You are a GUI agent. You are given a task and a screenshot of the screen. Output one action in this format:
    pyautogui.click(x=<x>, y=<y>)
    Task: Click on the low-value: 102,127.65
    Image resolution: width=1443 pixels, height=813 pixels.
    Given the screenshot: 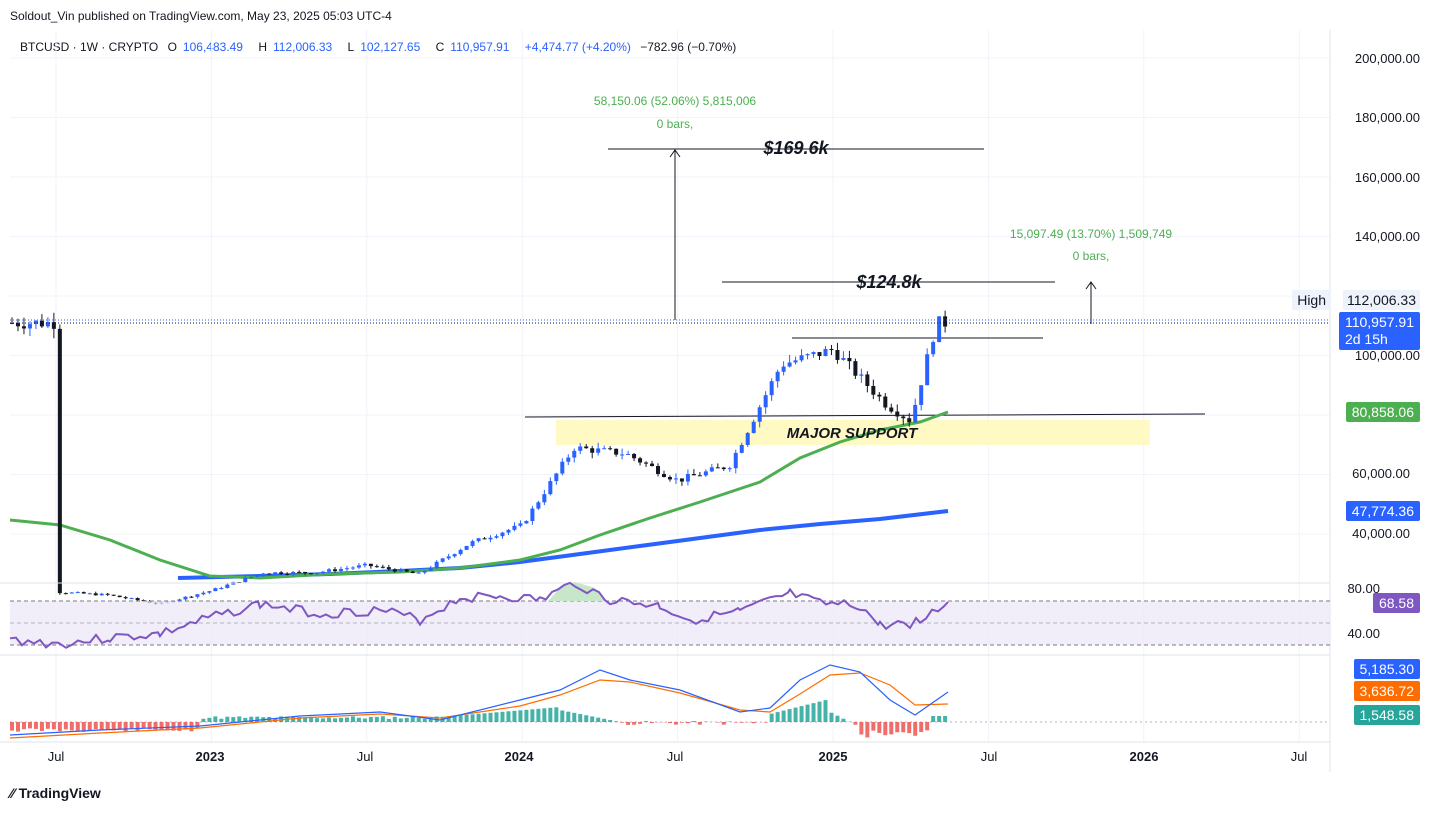 What is the action you would take?
    pyautogui.click(x=390, y=47)
    